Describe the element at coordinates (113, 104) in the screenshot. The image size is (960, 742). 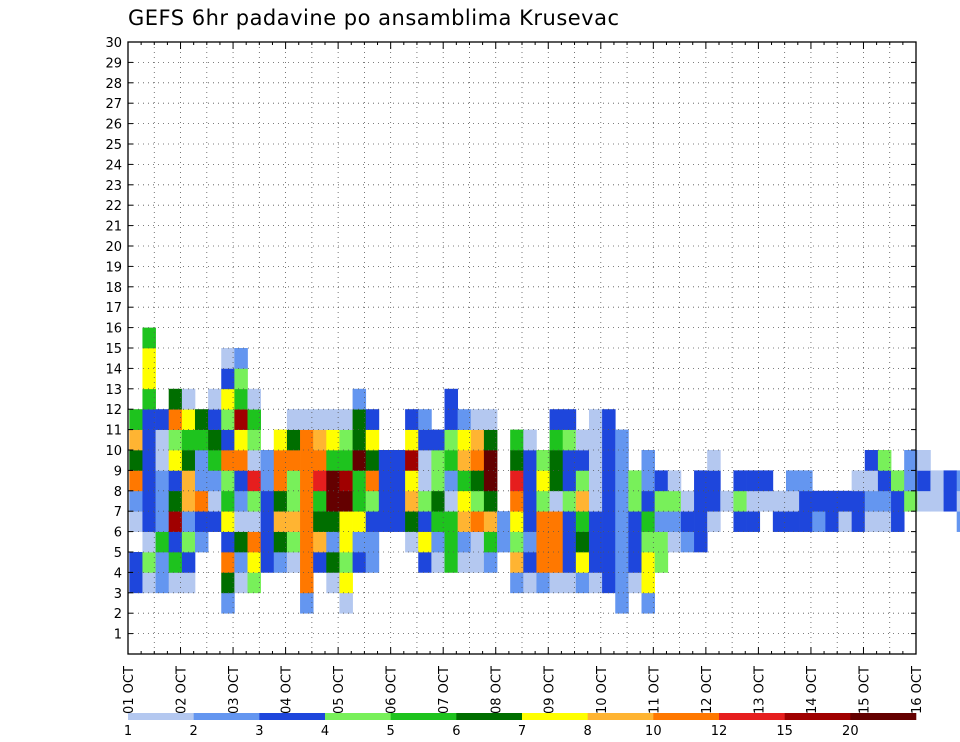
I see `y-tick-label: 27` at that location.